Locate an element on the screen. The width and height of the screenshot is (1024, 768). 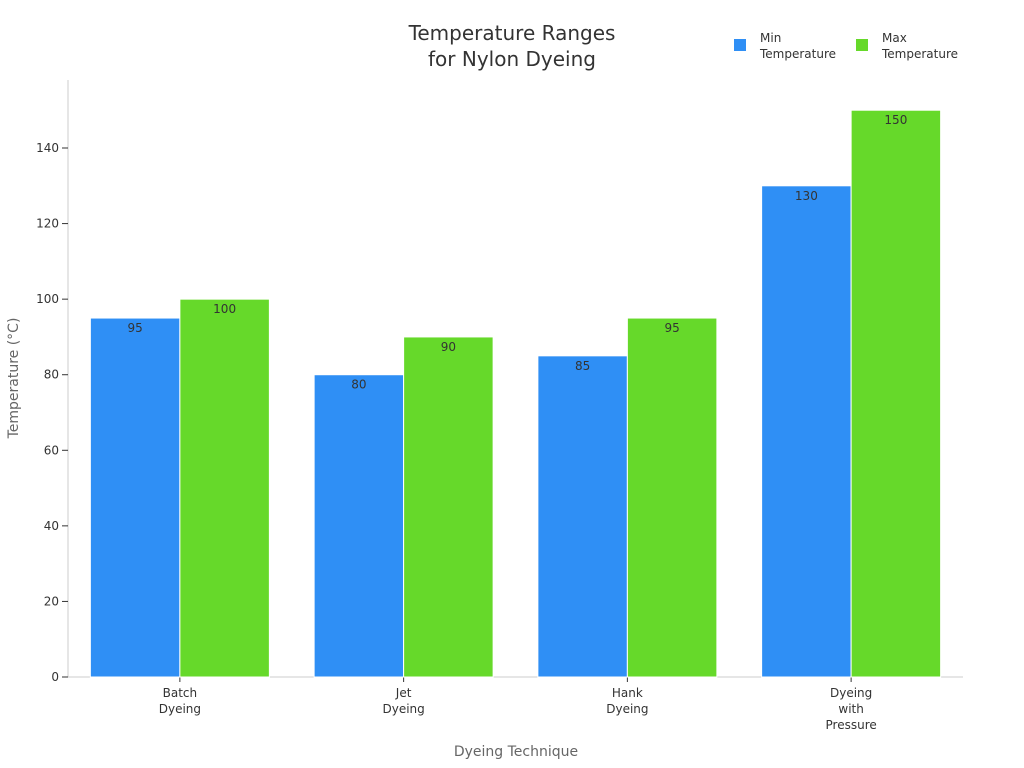
bar-value-label: 150 is located at coordinates (895, 120).